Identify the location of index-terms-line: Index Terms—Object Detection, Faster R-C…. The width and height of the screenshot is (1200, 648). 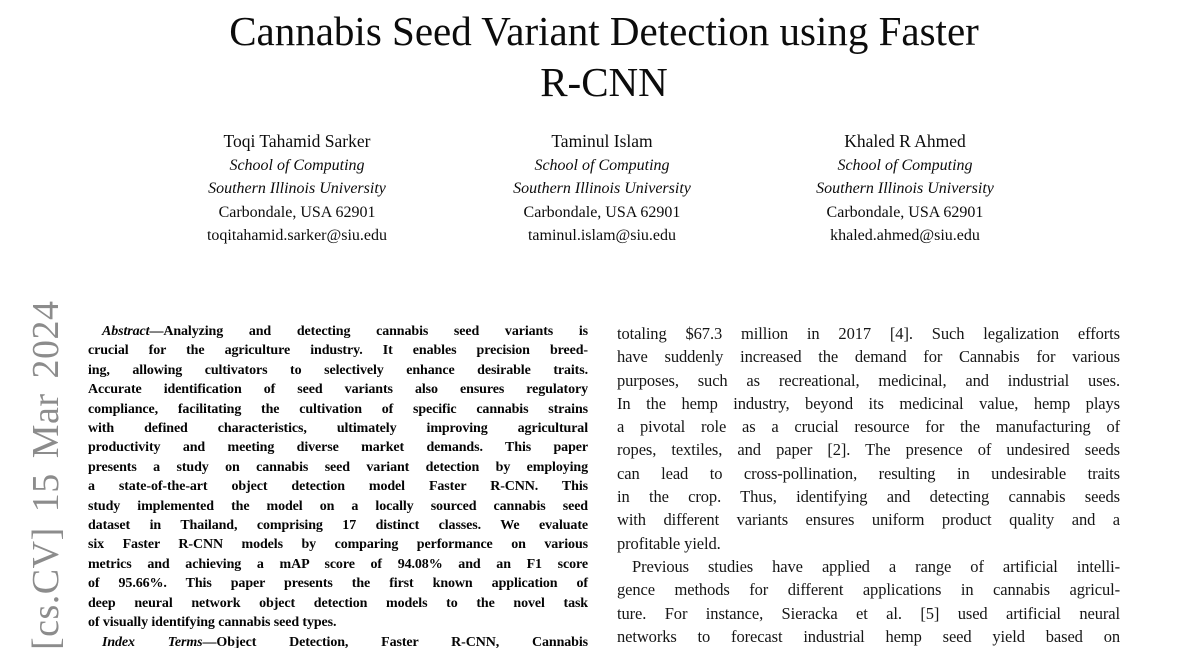
(338, 640).